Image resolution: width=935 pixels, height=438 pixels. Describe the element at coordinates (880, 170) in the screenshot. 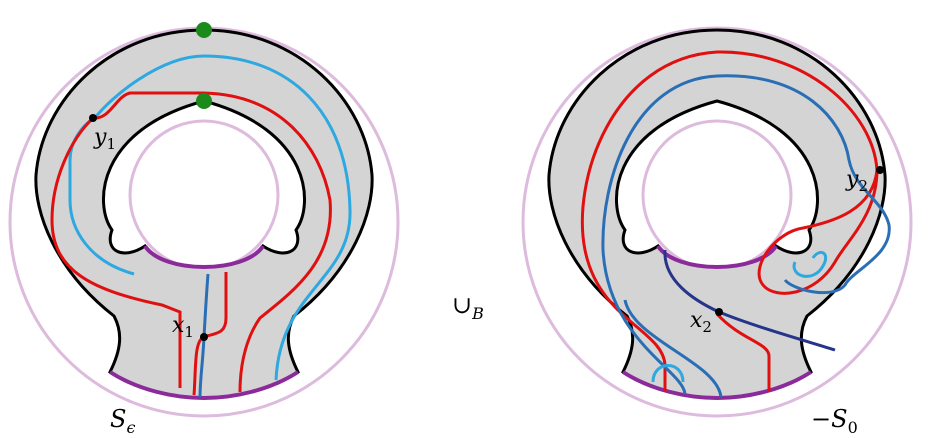

I see `right-point-y2` at that location.